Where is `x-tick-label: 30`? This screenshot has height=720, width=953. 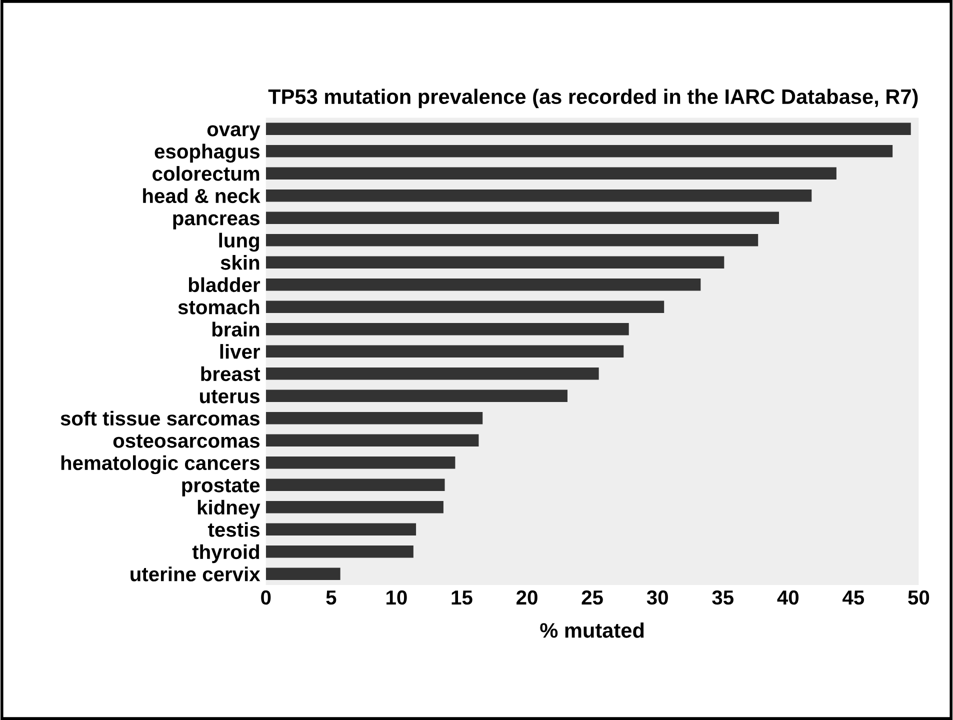
x-tick-label: 30 is located at coordinates (657, 597).